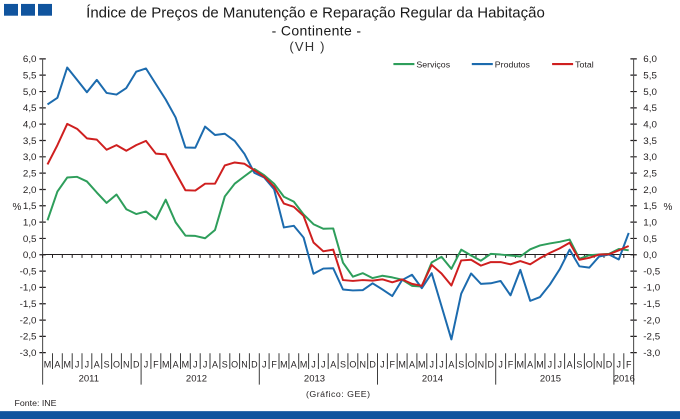 The image size is (680, 419). Describe the element at coordinates (89, 378) in the screenshot. I see `svg-text: 2011` at that location.